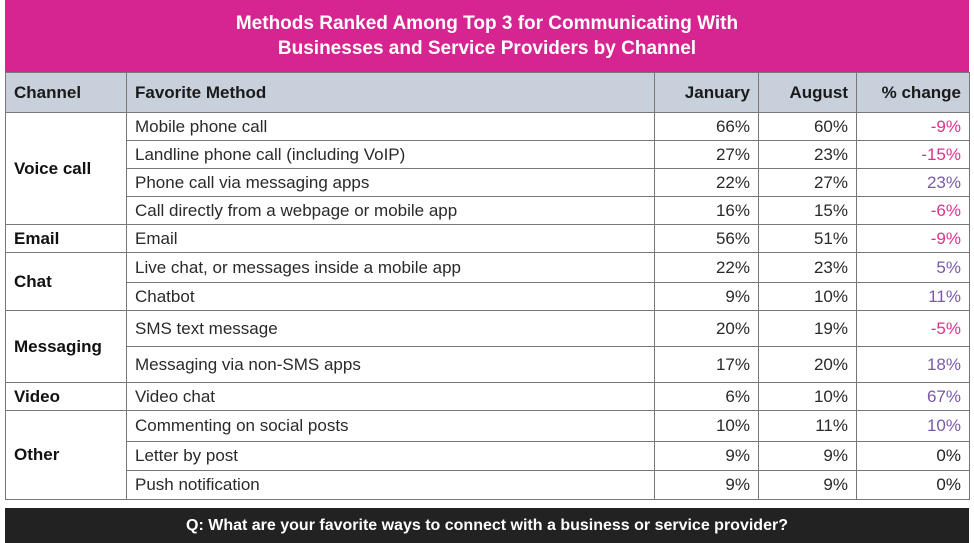  I want to click on august-value-cell: 15%, so click(807, 210).